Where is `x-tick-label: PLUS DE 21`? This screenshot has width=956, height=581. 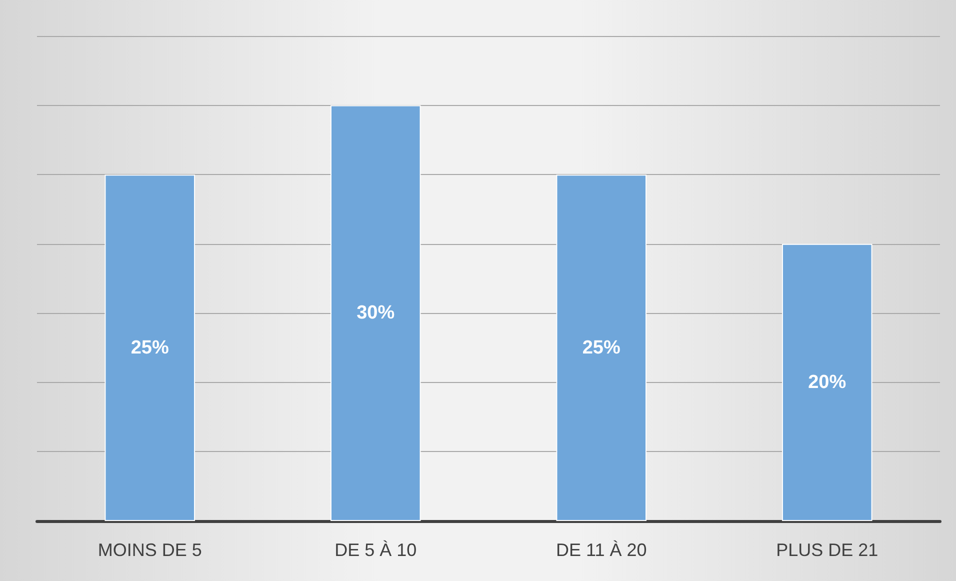
x-tick-label: PLUS DE 21 is located at coordinates (827, 550).